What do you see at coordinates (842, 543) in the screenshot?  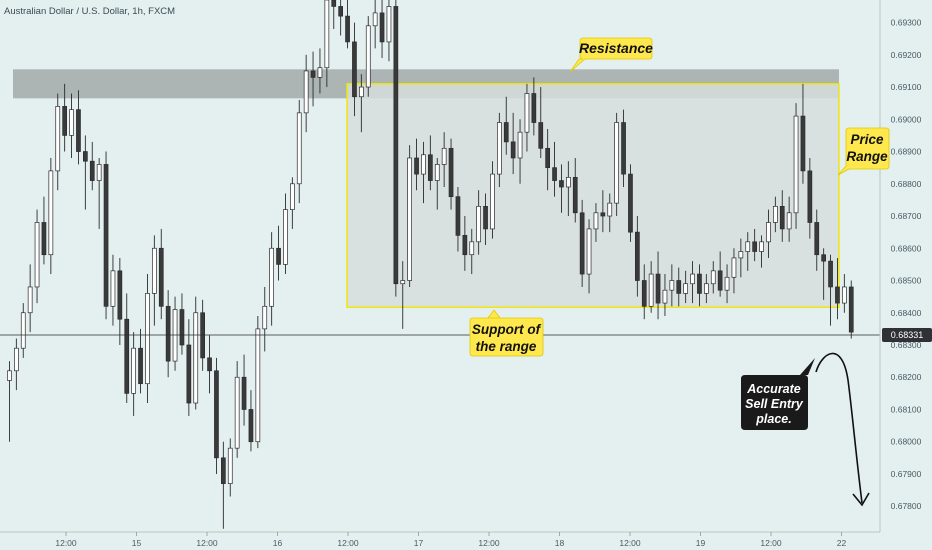 I see `time-tick-label: 22` at bounding box center [842, 543].